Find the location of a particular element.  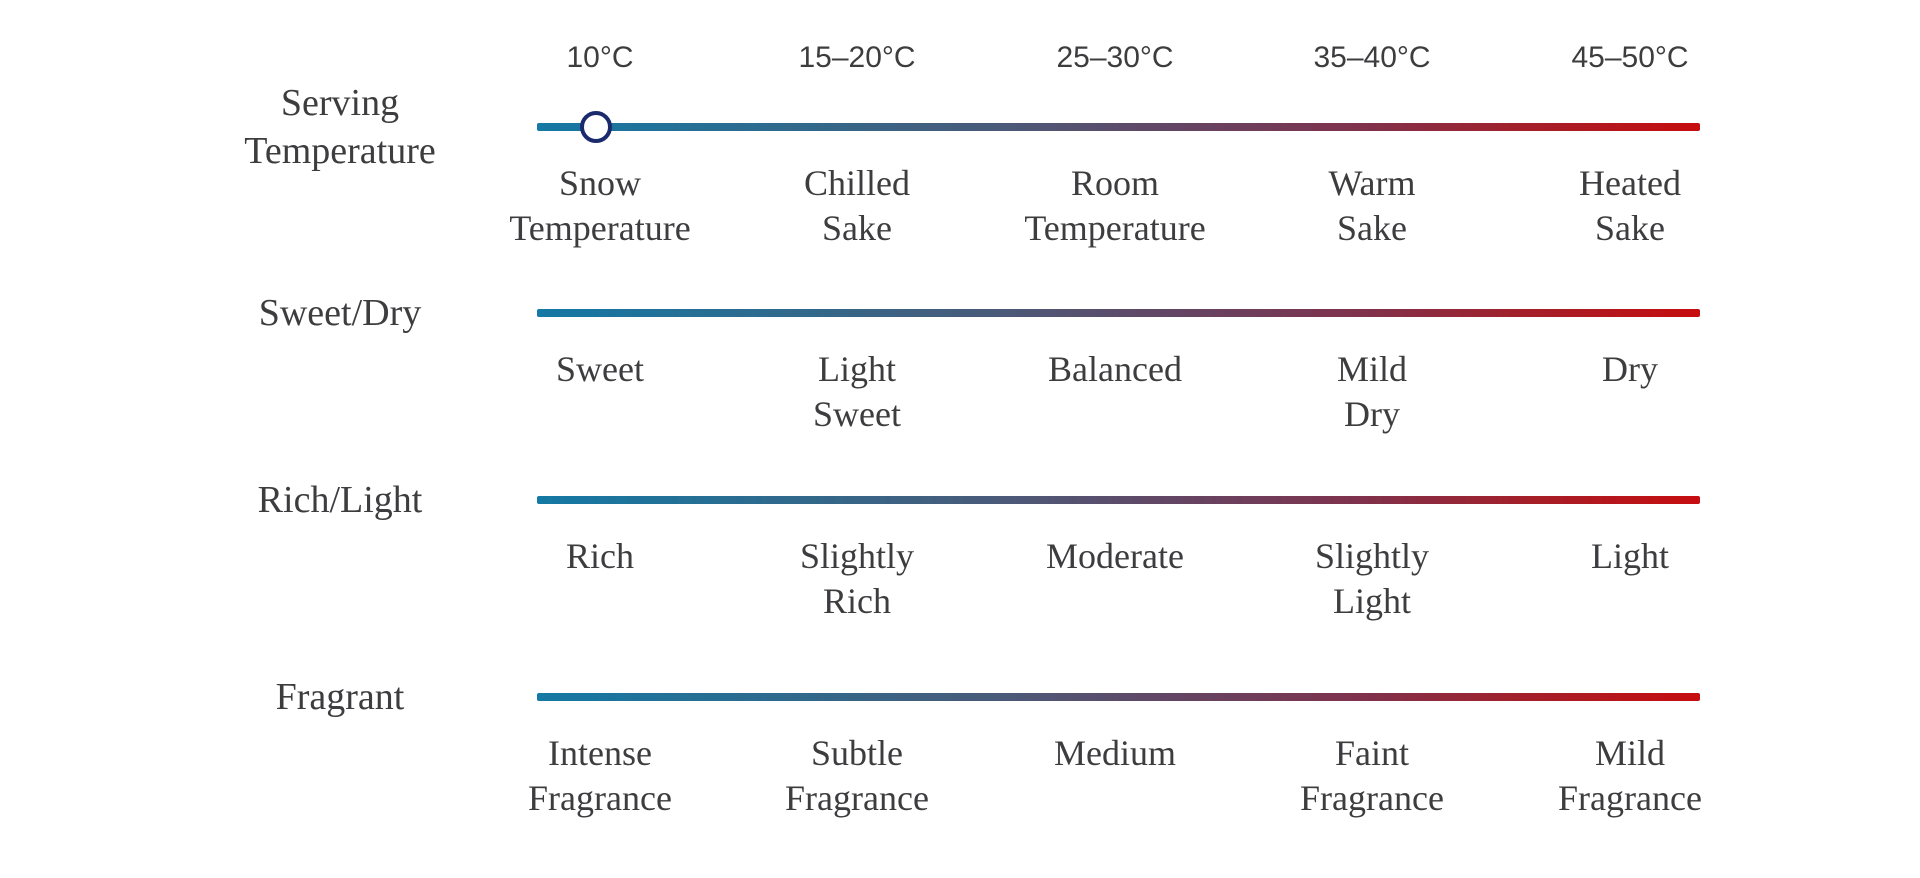

scale-value-label: Slightly Light is located at coordinates (1372, 578).